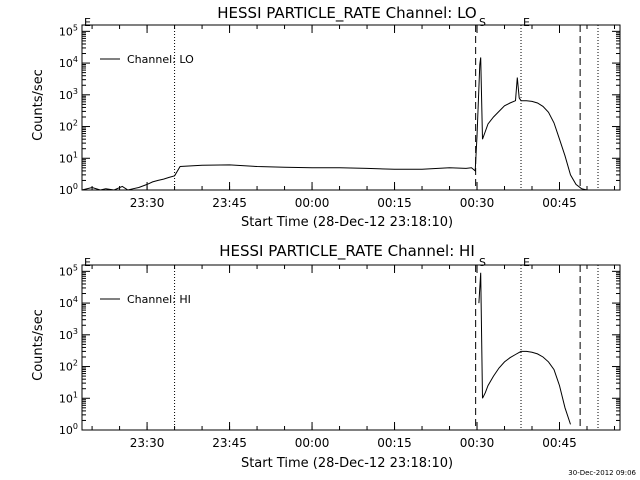 The image size is (640, 480). Describe the element at coordinates (524, 348) in the screenshot. I see `series-line` at that location.